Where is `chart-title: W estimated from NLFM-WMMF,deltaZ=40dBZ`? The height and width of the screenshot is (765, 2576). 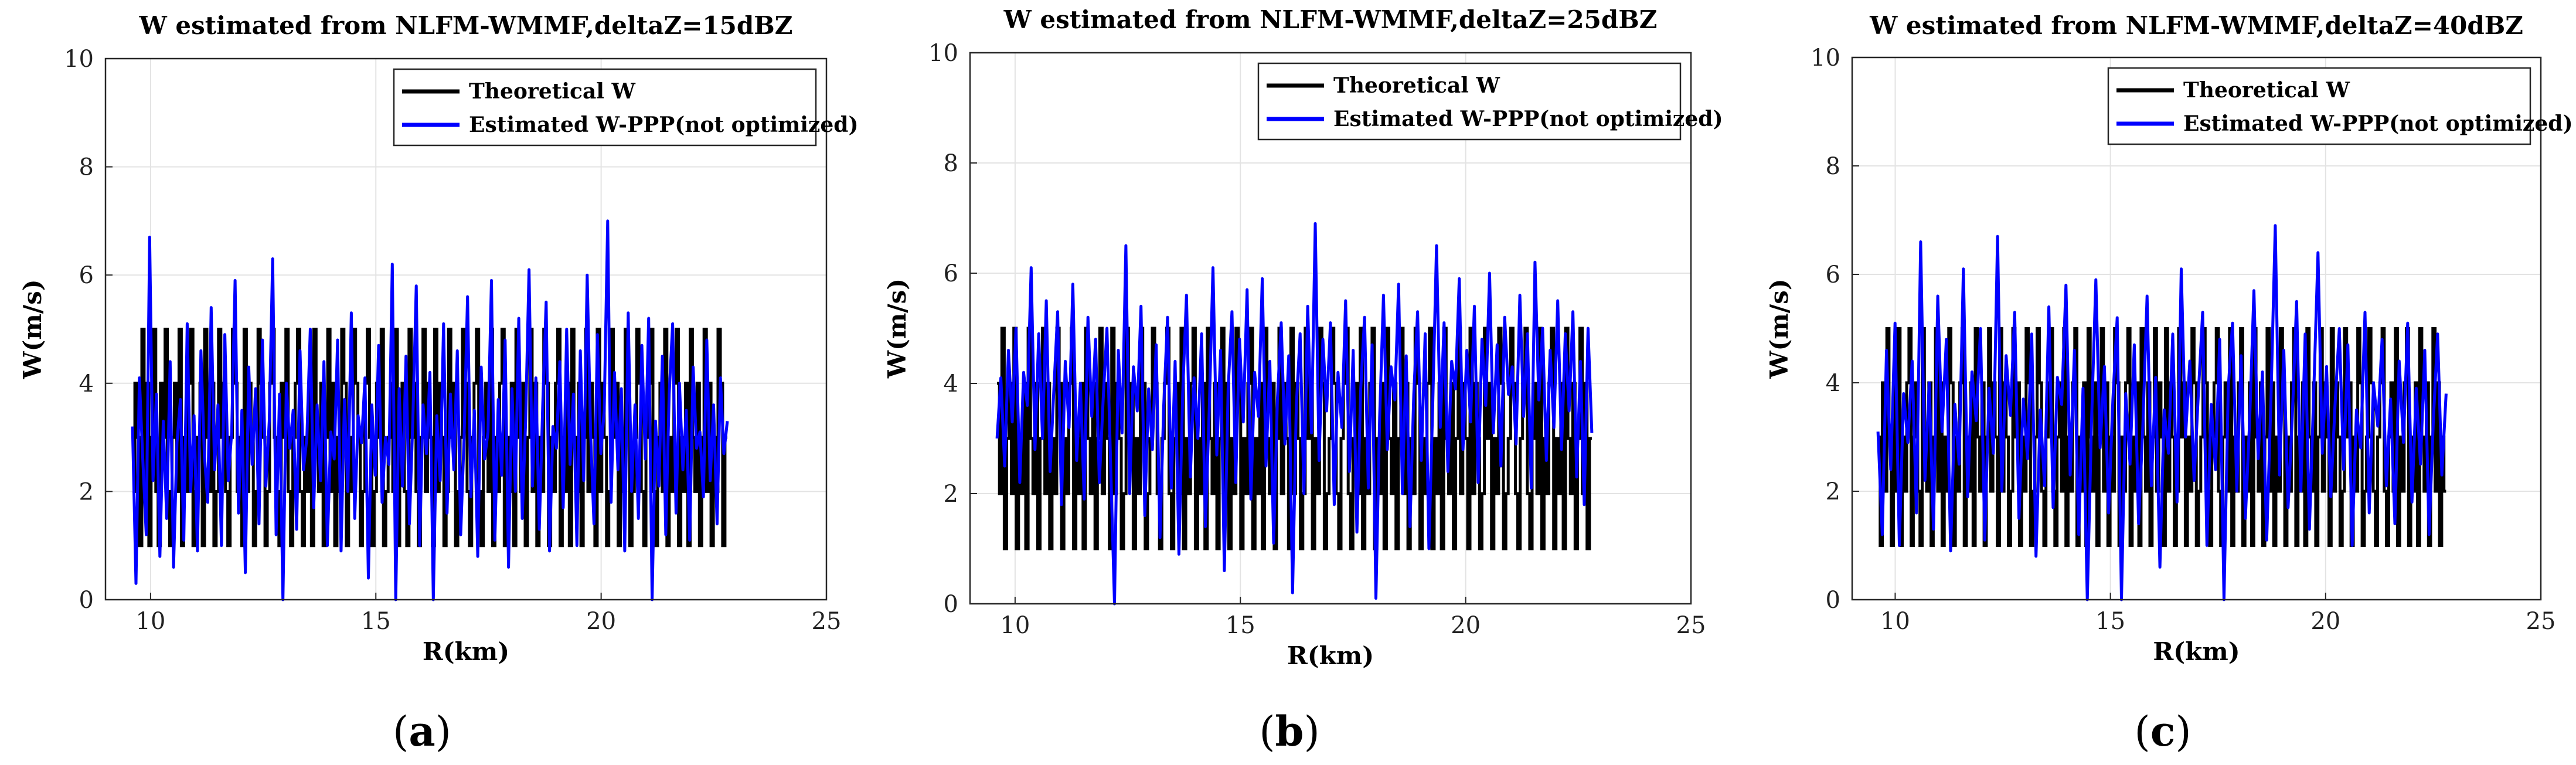 chart-title: W estimated from NLFM-WMMF,deltaZ=40dBZ is located at coordinates (2196, 25).